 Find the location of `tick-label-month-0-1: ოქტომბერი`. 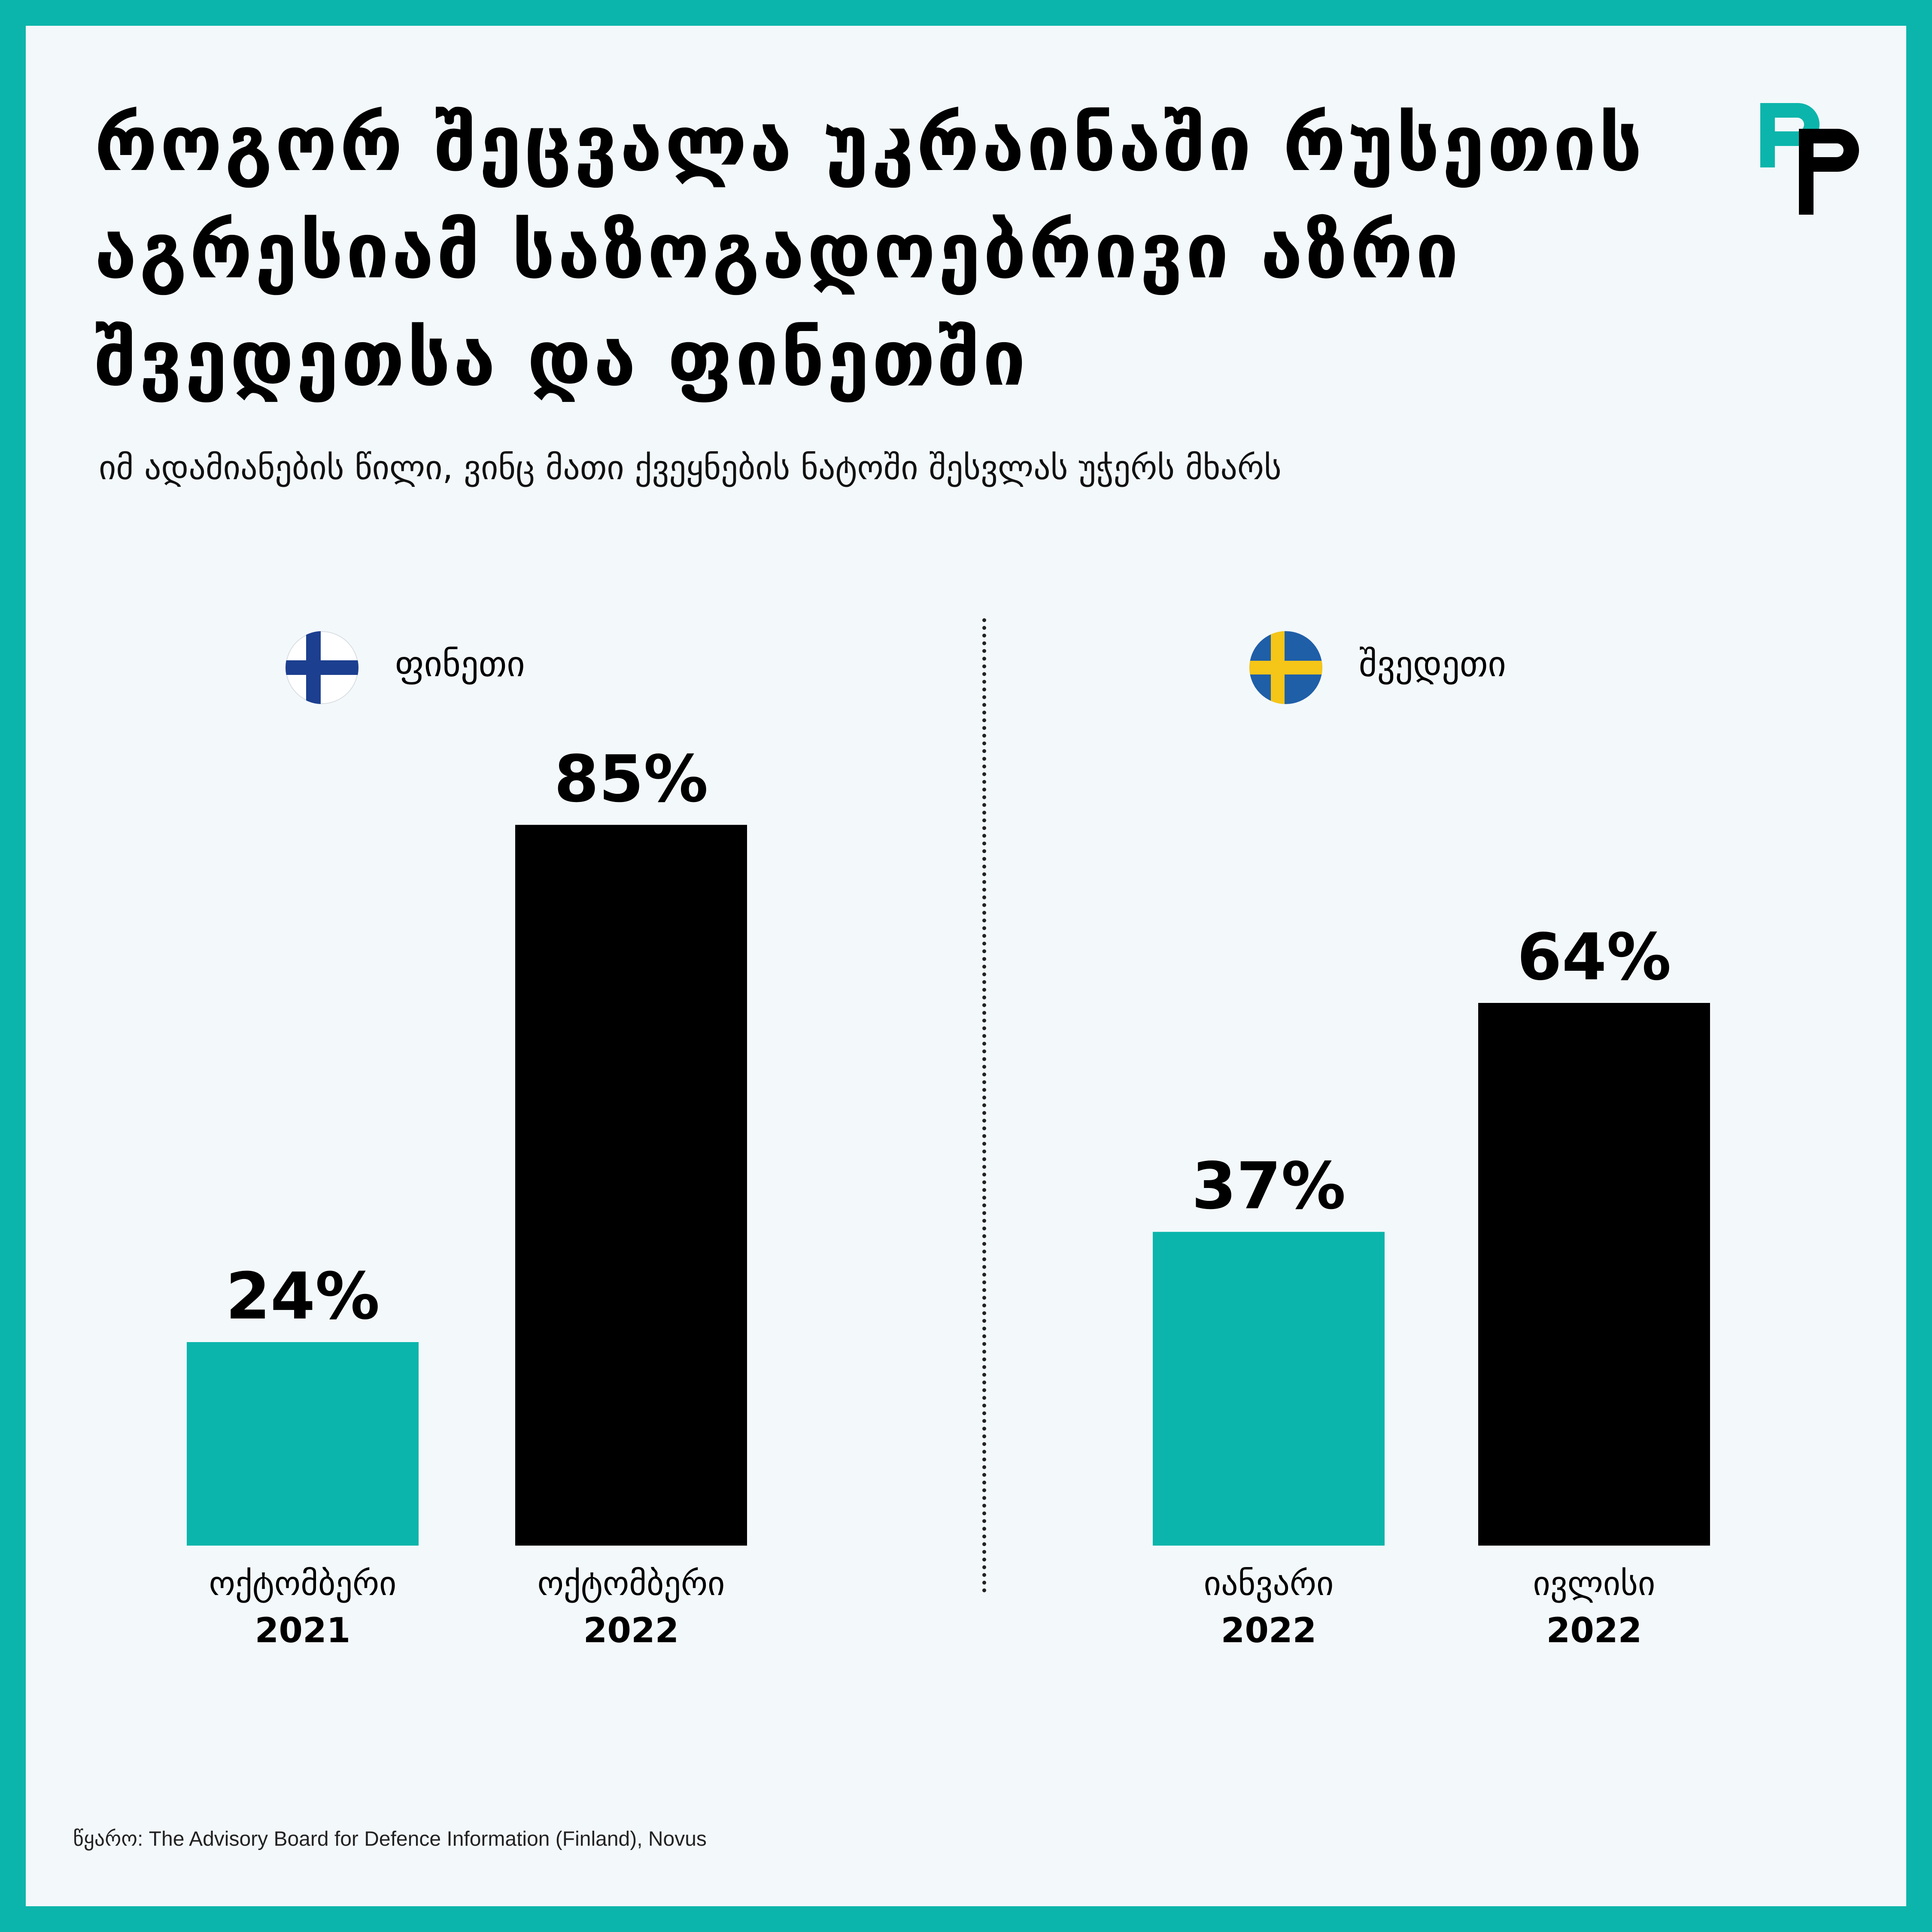

tick-label-month-0-1: ოქტომბერი is located at coordinates (631, 1583).